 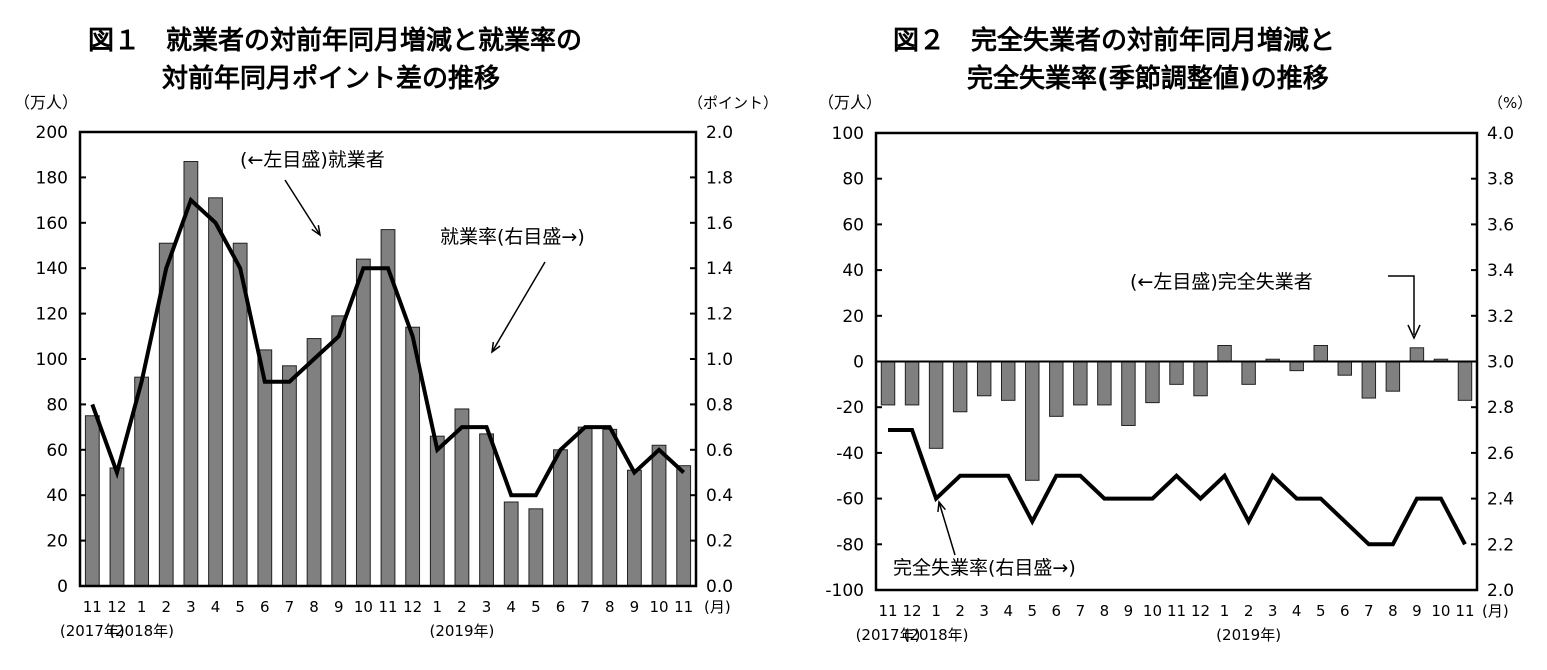 I want to click on chart2-x-tick-label: 6, so click(x=1057, y=611).